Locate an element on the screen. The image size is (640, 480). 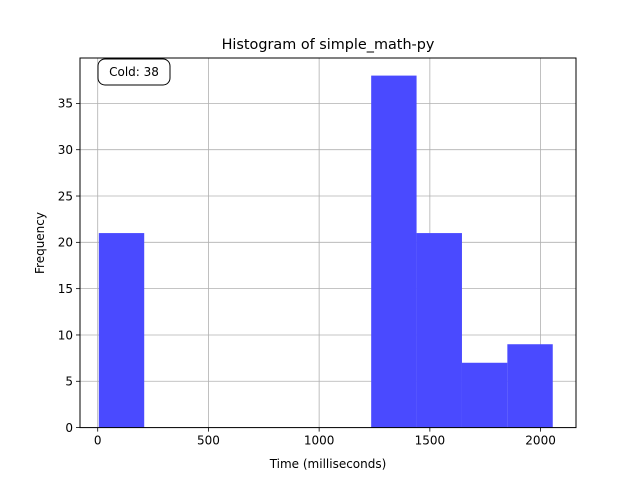
annotation-box is located at coordinates (134, 72).